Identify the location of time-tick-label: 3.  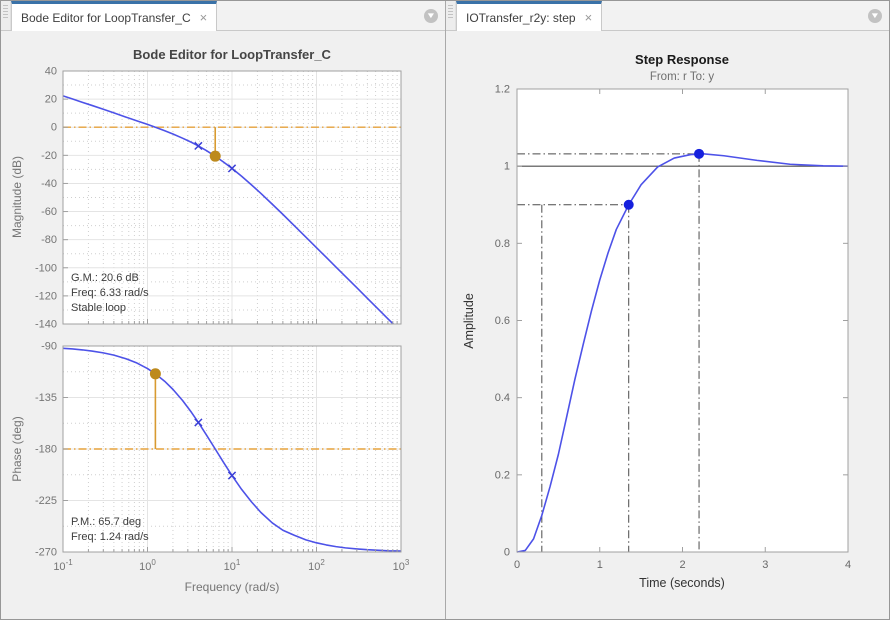
(765, 565).